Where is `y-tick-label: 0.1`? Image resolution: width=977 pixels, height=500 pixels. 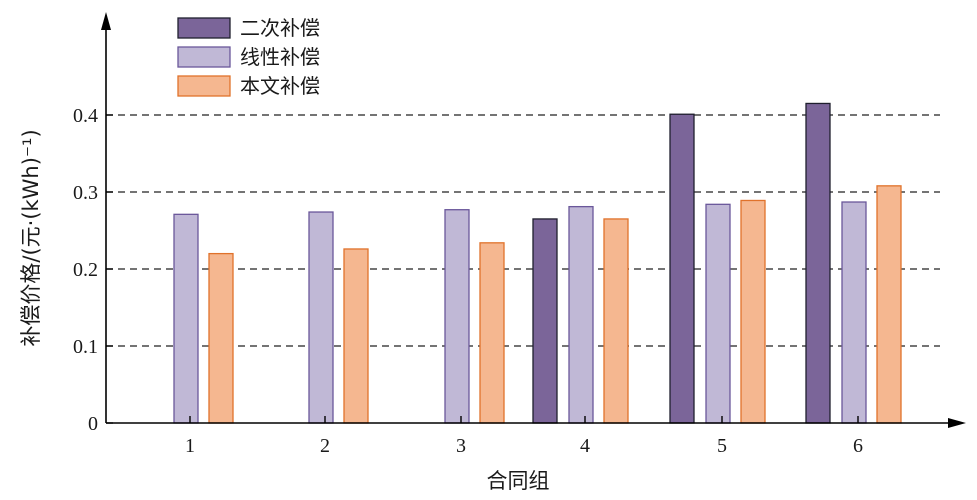
y-tick-label: 0.1 is located at coordinates (85, 347).